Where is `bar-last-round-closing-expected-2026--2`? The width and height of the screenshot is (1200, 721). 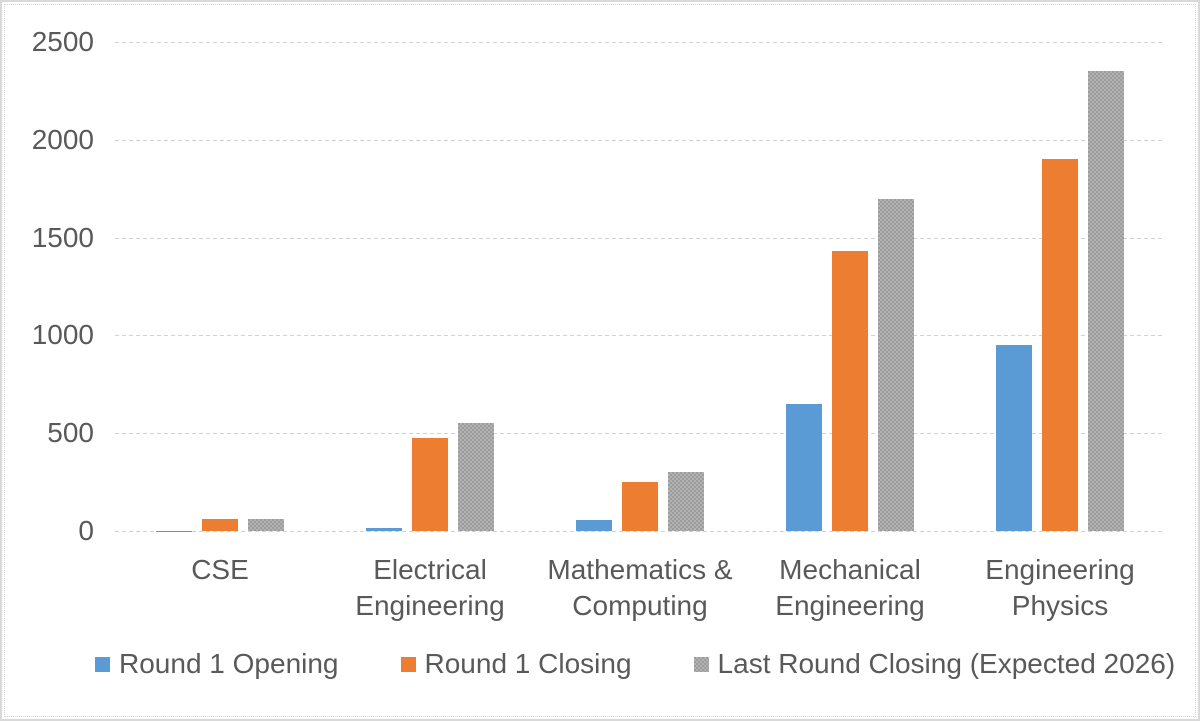
bar-last-round-closing-expected-2026--2 is located at coordinates (476, 477).